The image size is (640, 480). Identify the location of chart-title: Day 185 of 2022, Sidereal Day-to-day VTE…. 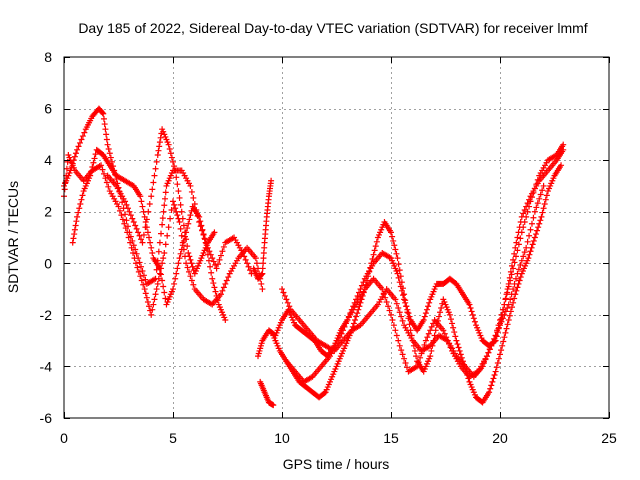
(332, 28).